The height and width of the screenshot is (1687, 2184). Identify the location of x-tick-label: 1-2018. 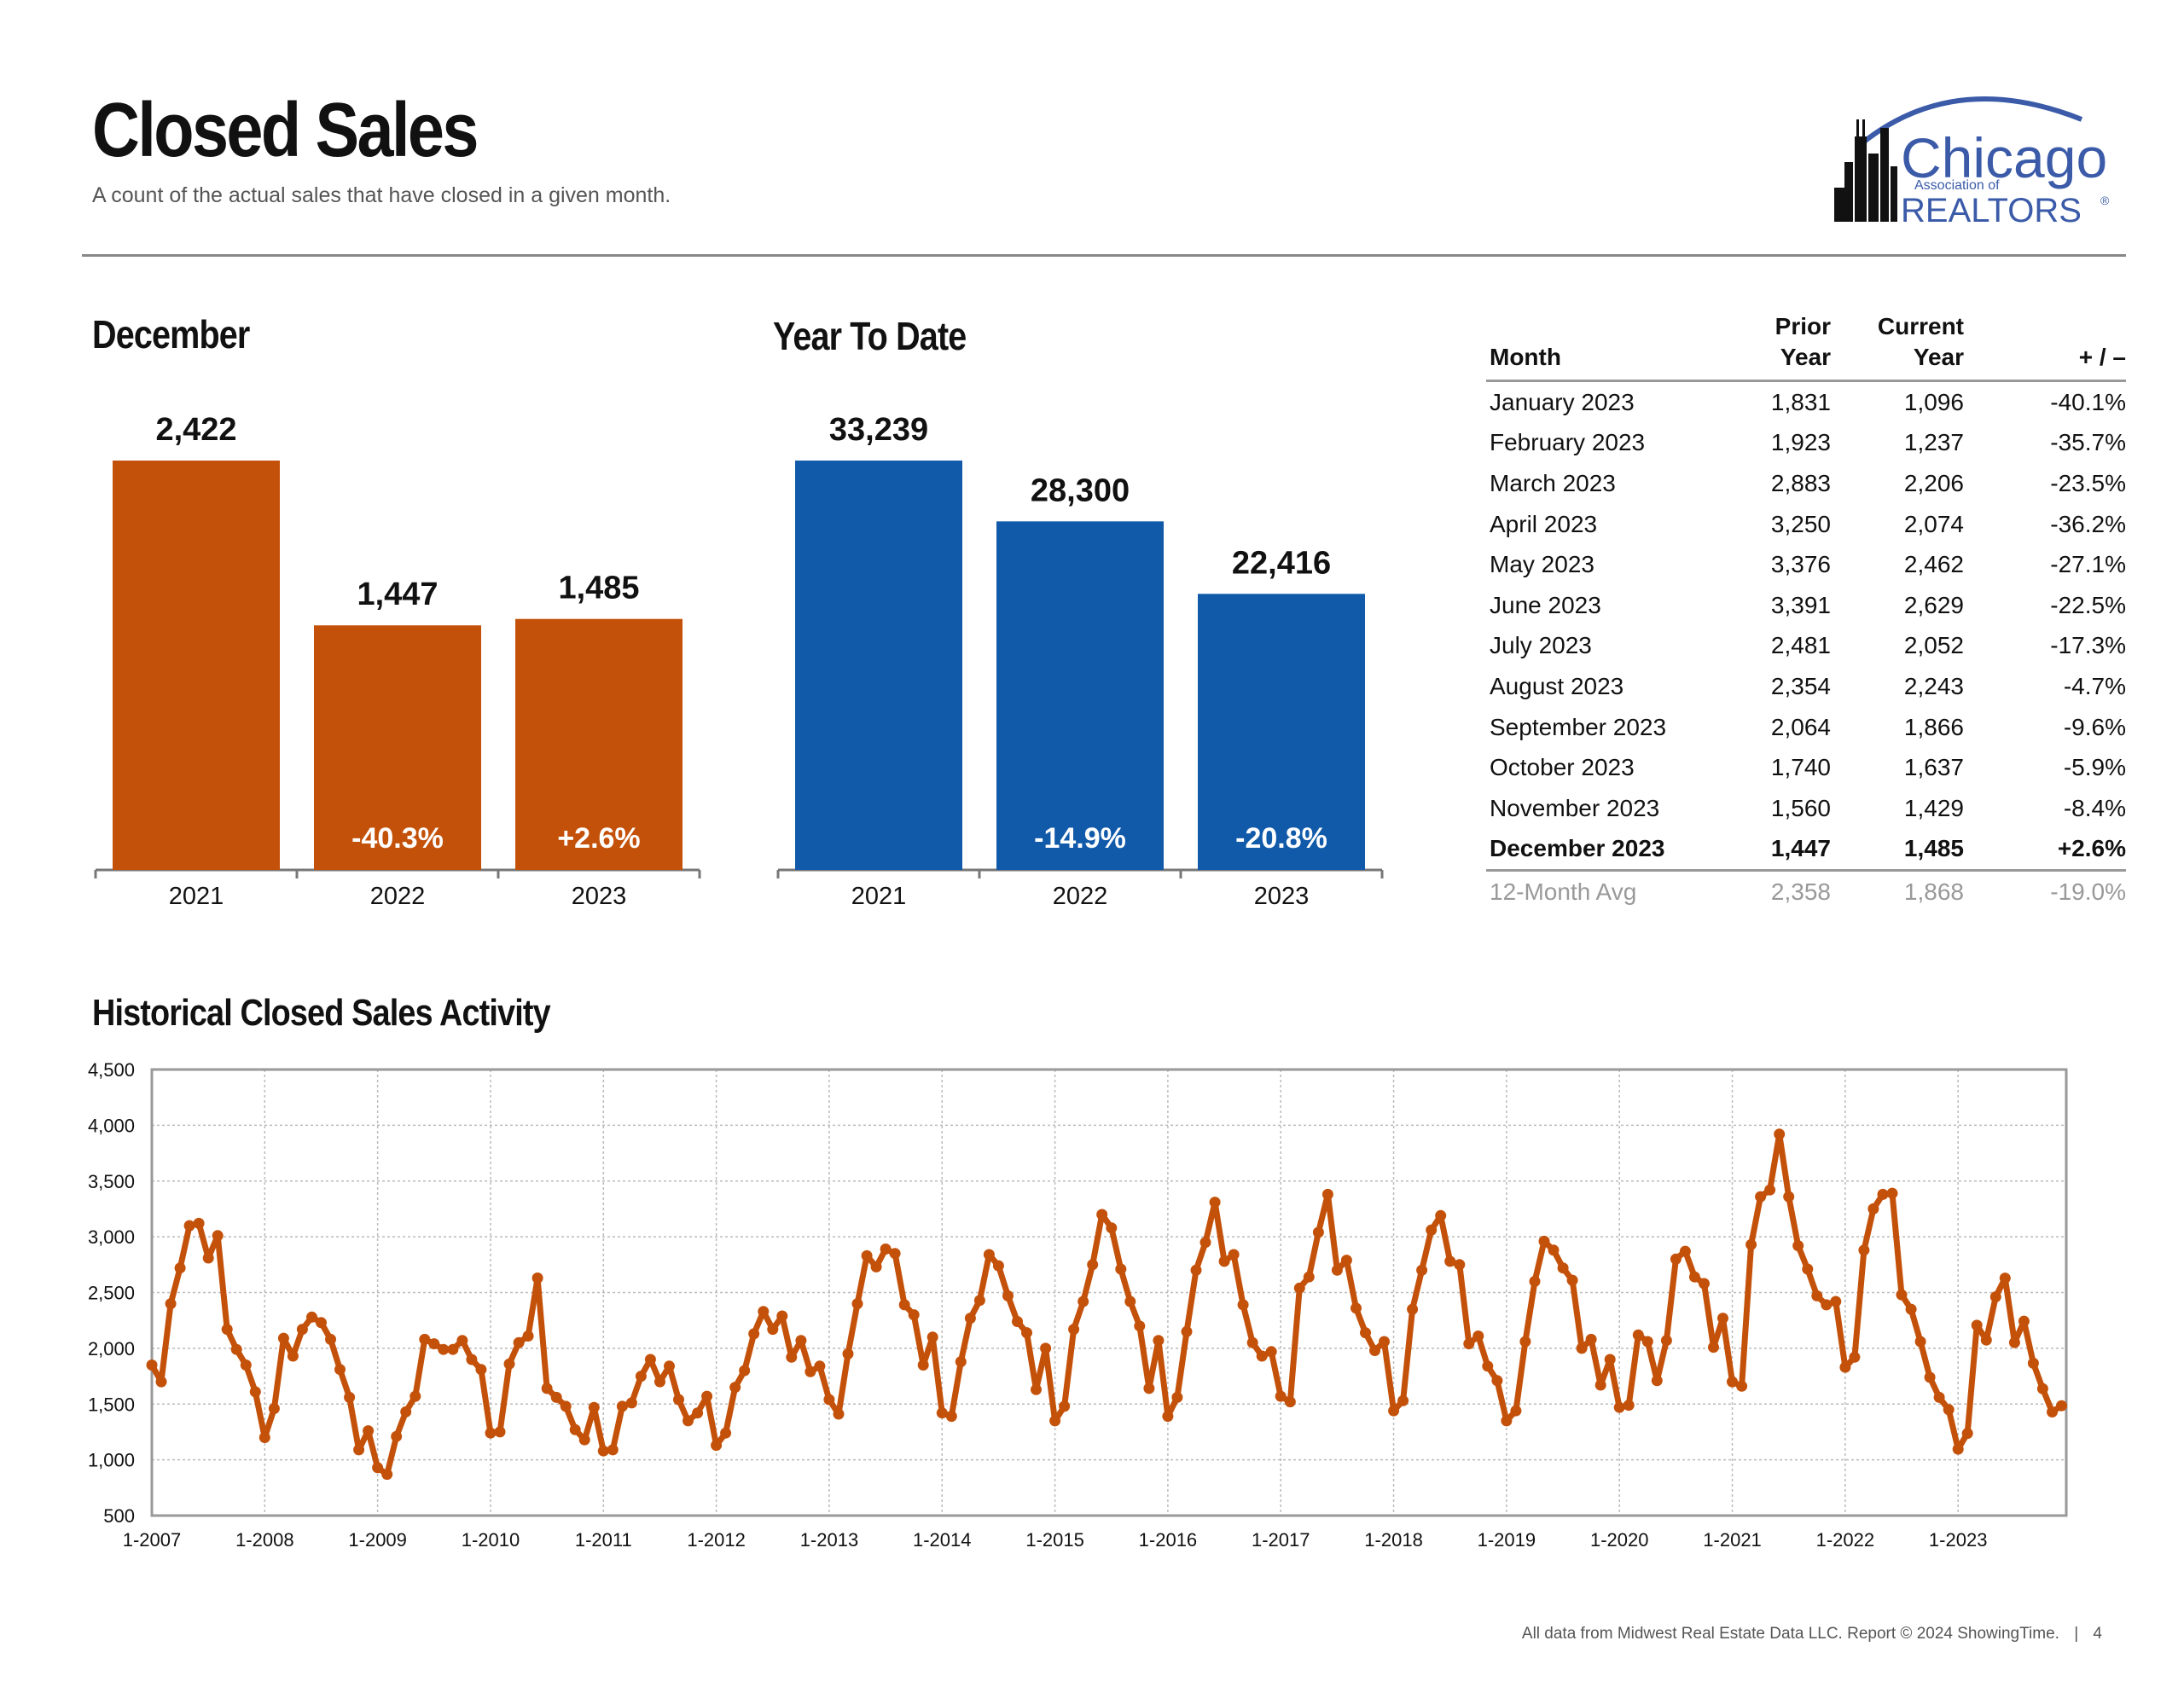
(1393, 1540).